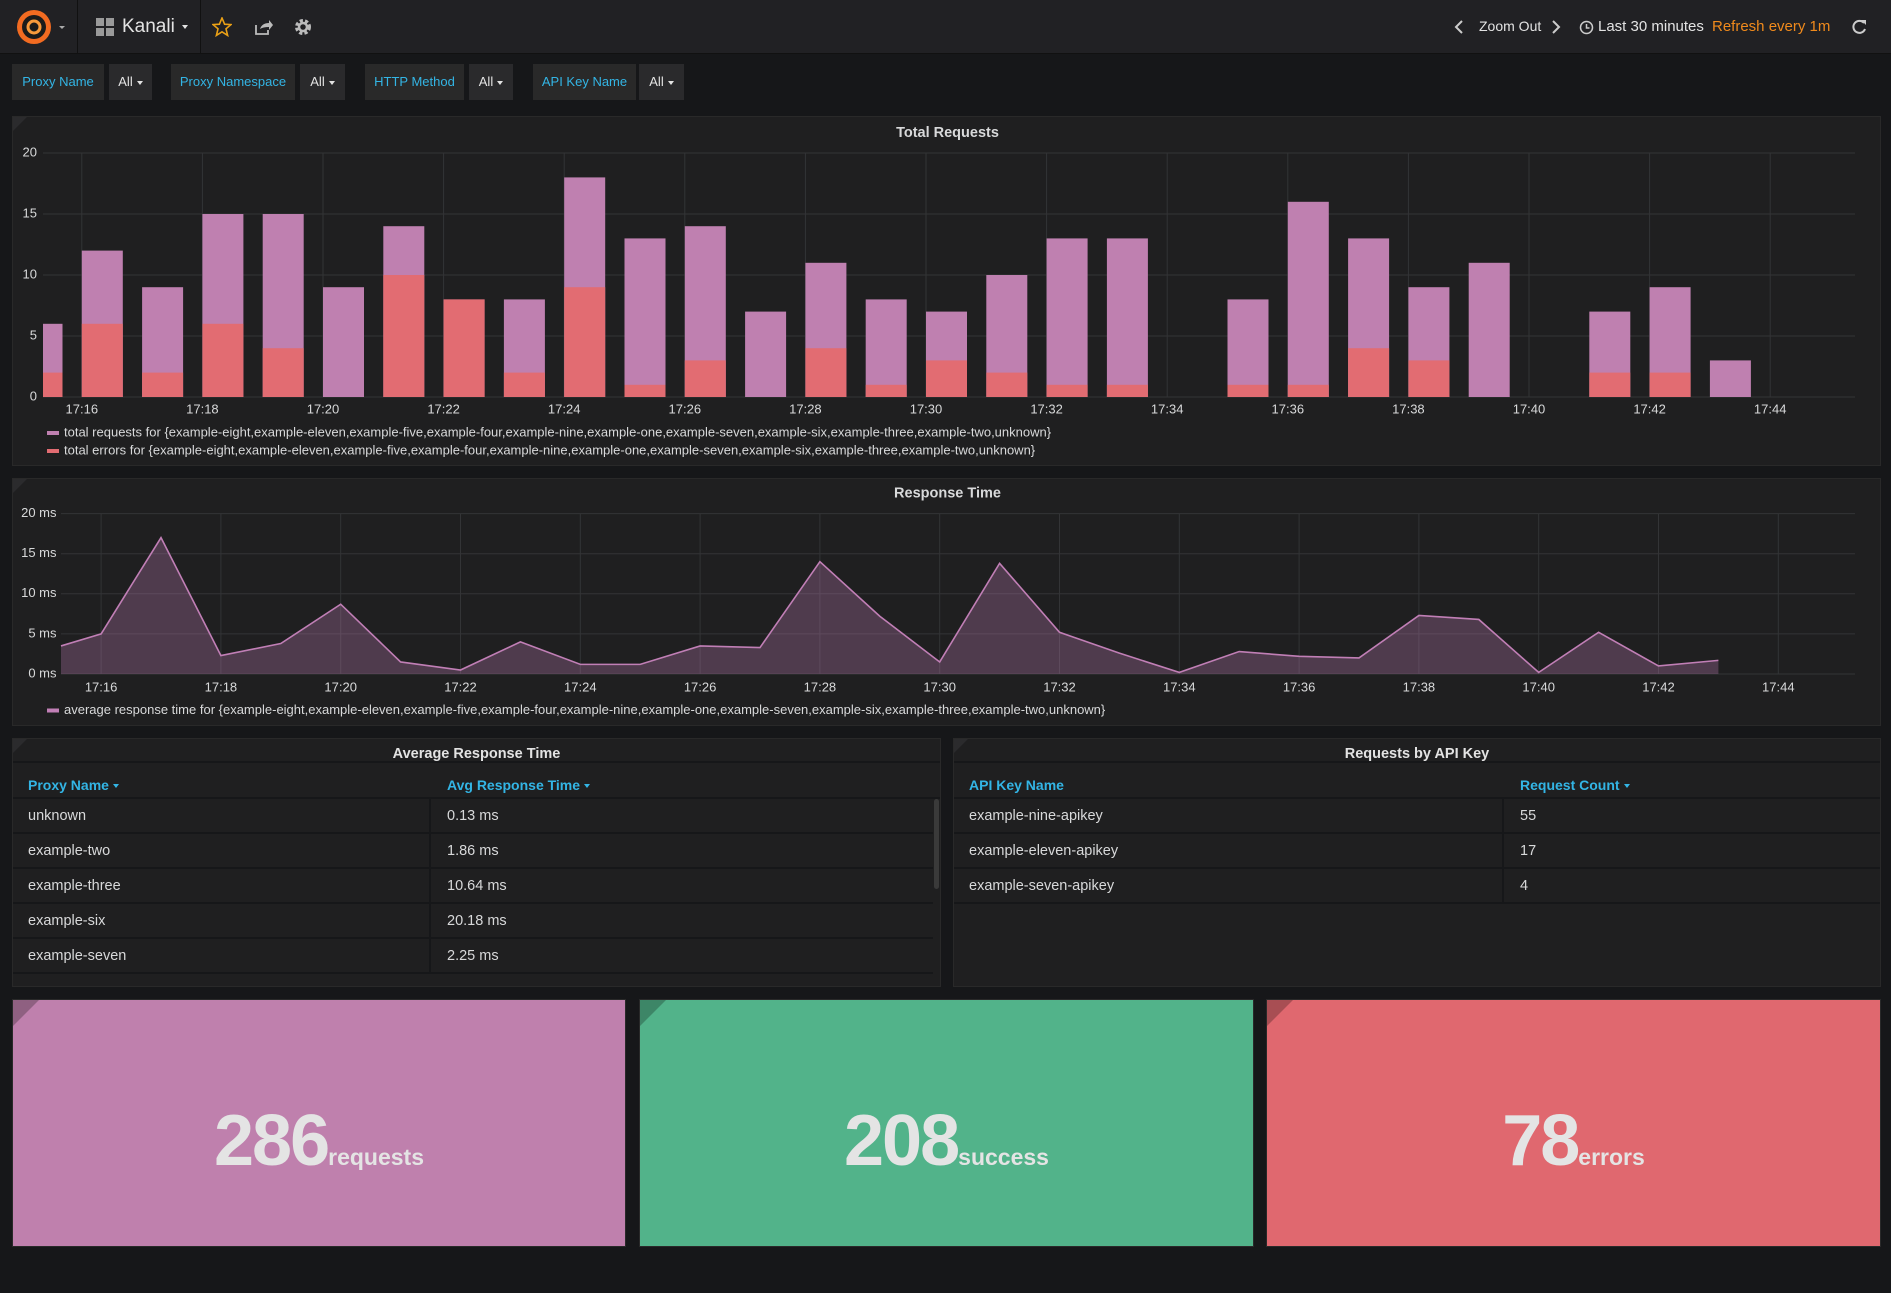 The width and height of the screenshot is (1891, 1293). I want to click on chart-title: Total Requests, so click(947, 133).